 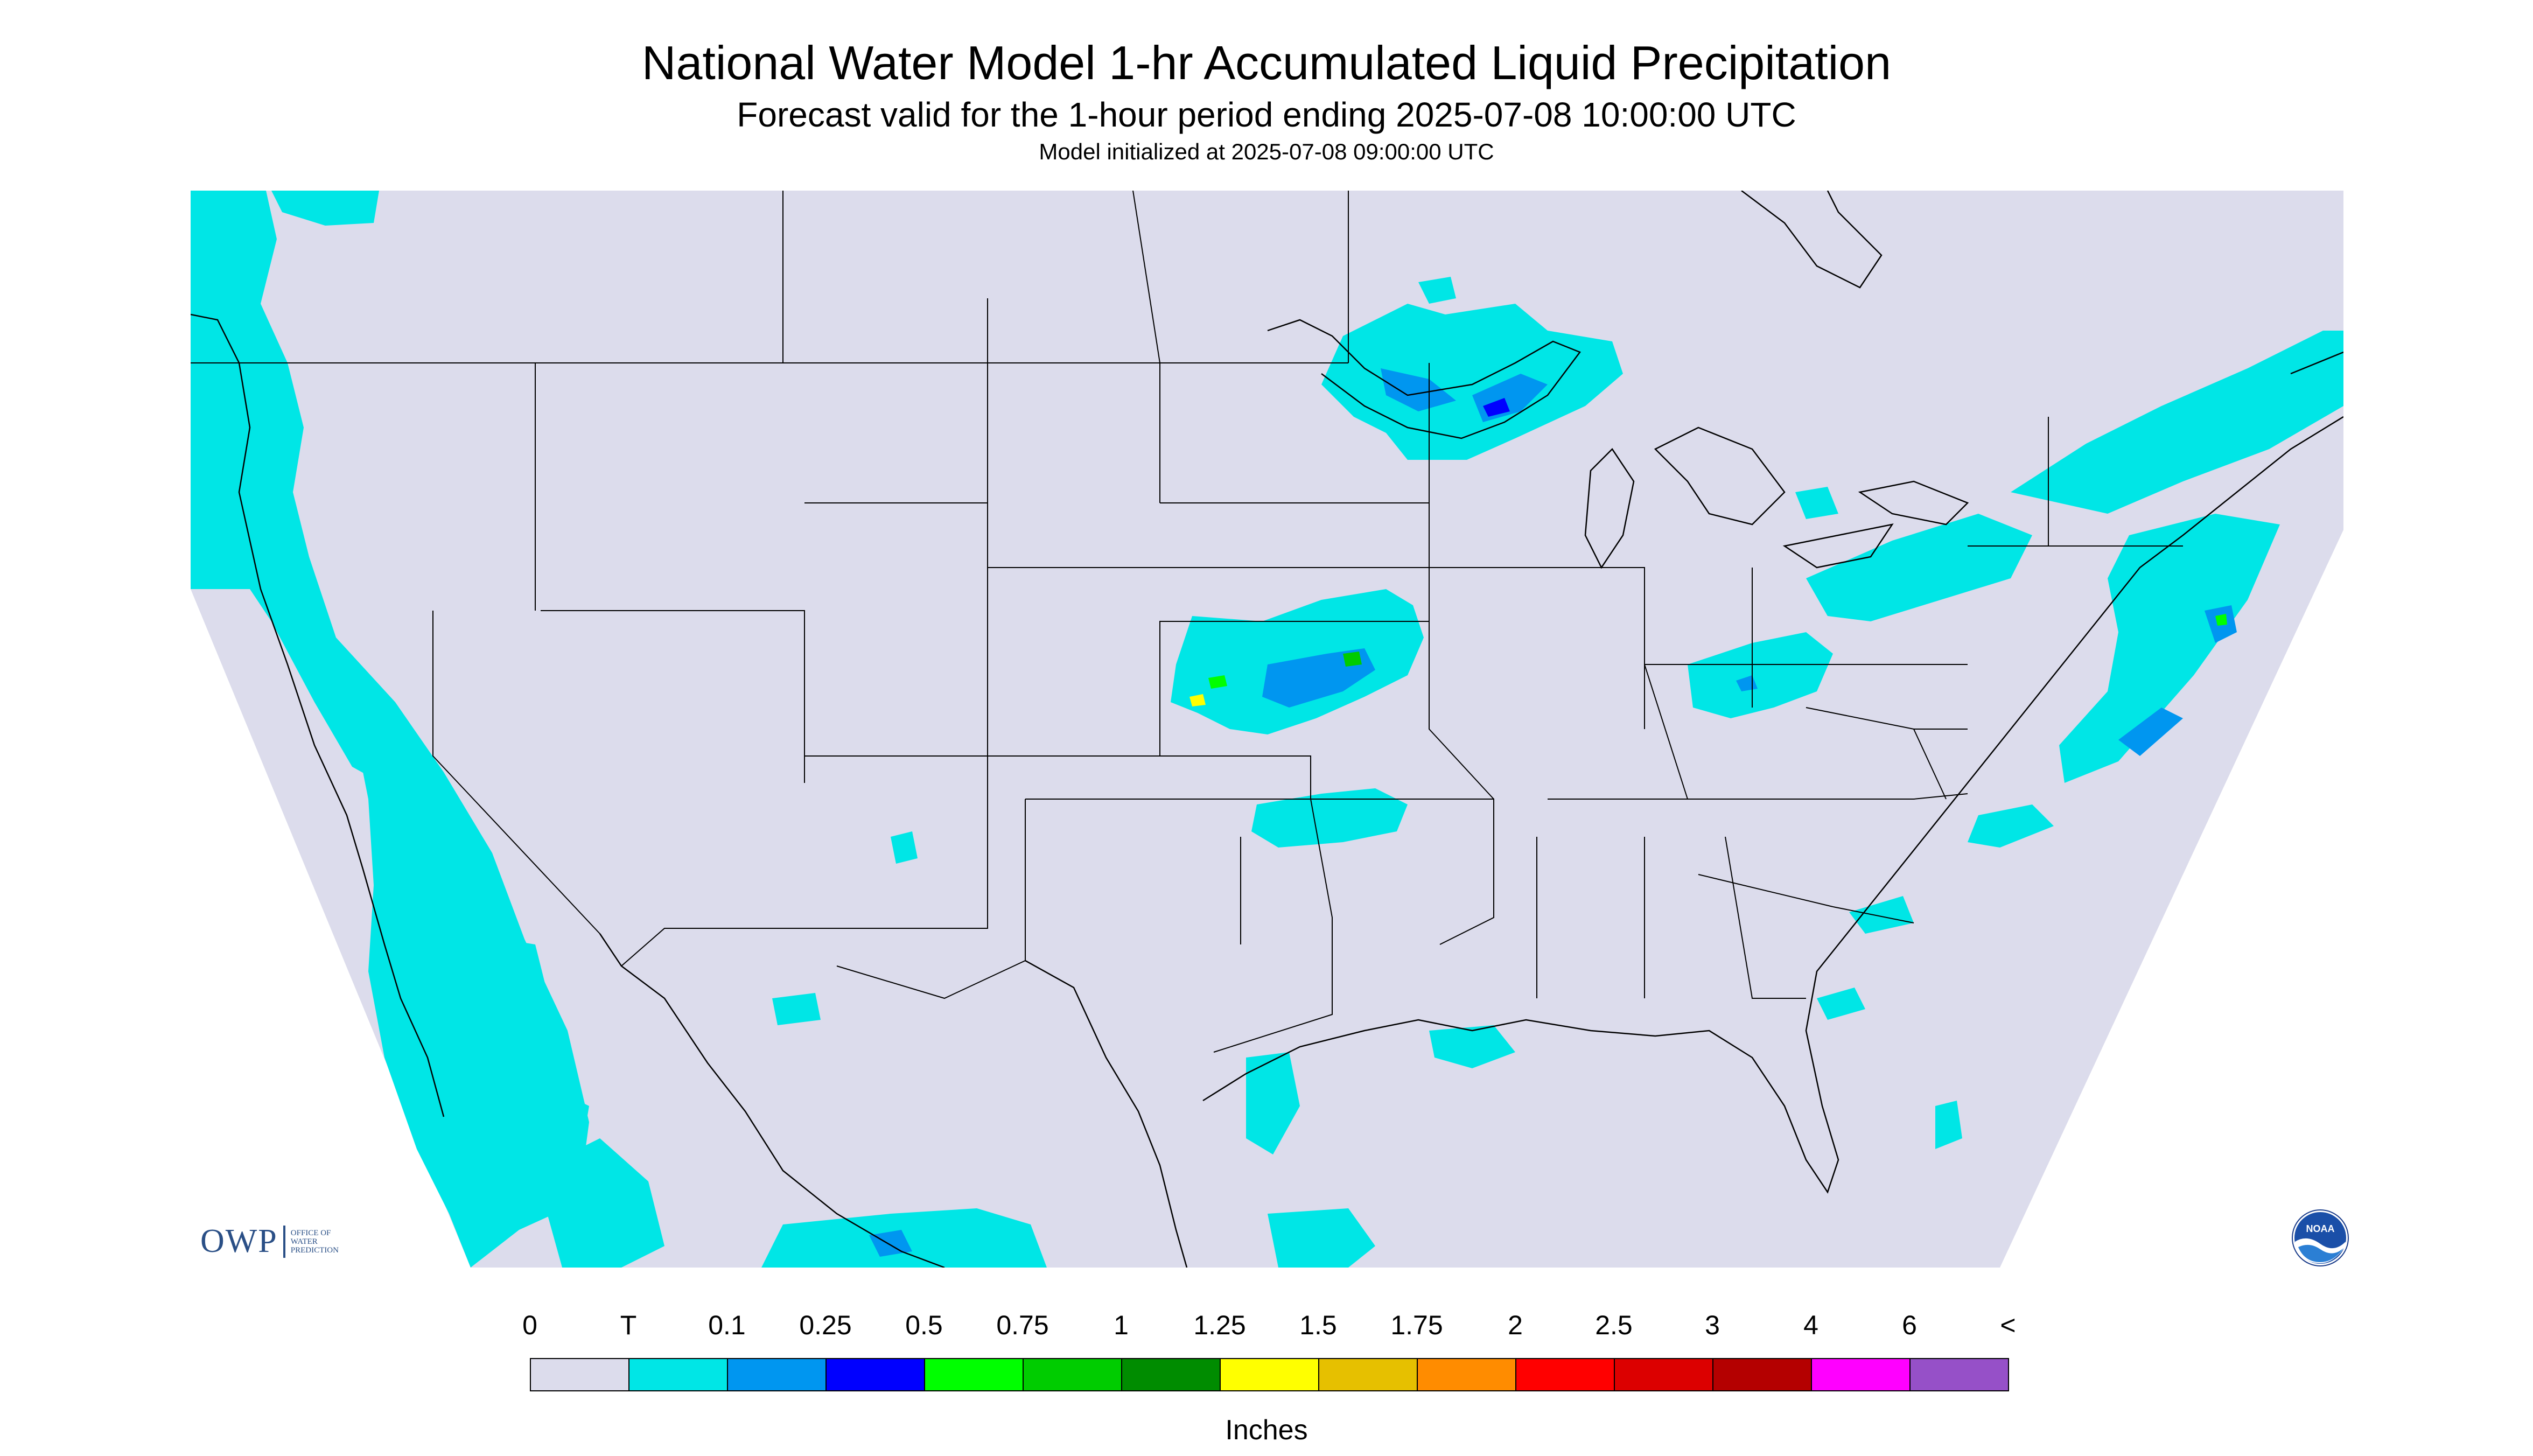 I want to click on colorbar-tick: 1.75, so click(x=1417, y=1325).